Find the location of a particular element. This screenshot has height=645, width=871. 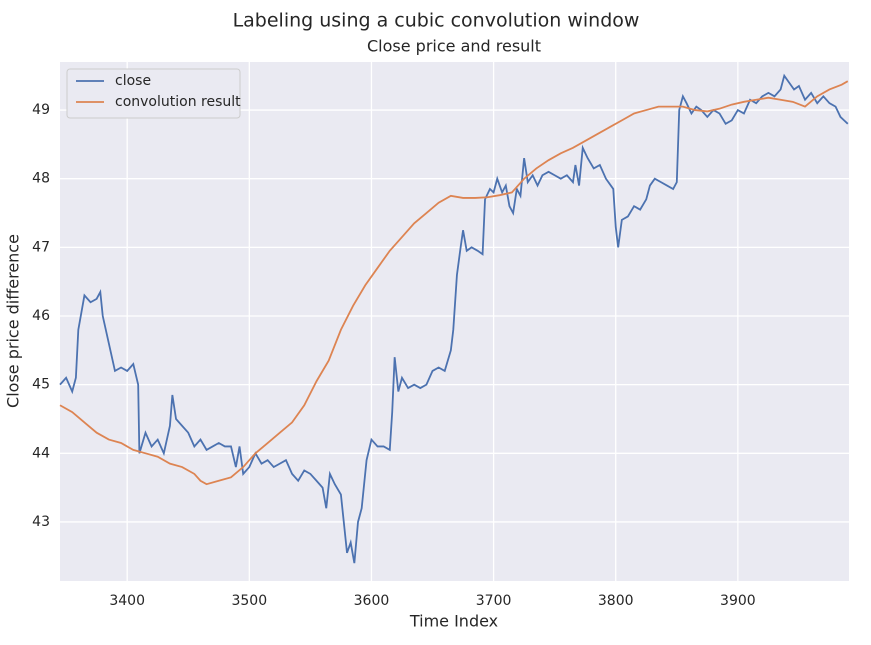

x-tick-label: 3800 is located at coordinates (616, 601).